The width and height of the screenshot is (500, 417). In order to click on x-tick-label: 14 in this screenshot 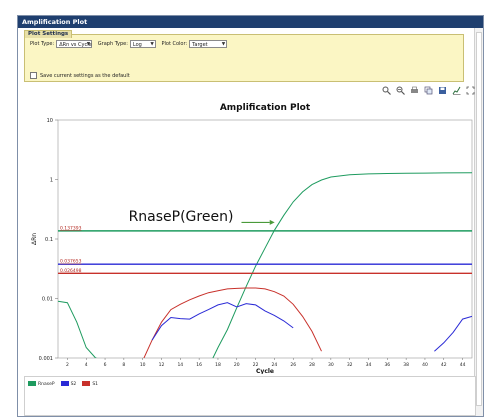, I will do `click(180, 365)`.